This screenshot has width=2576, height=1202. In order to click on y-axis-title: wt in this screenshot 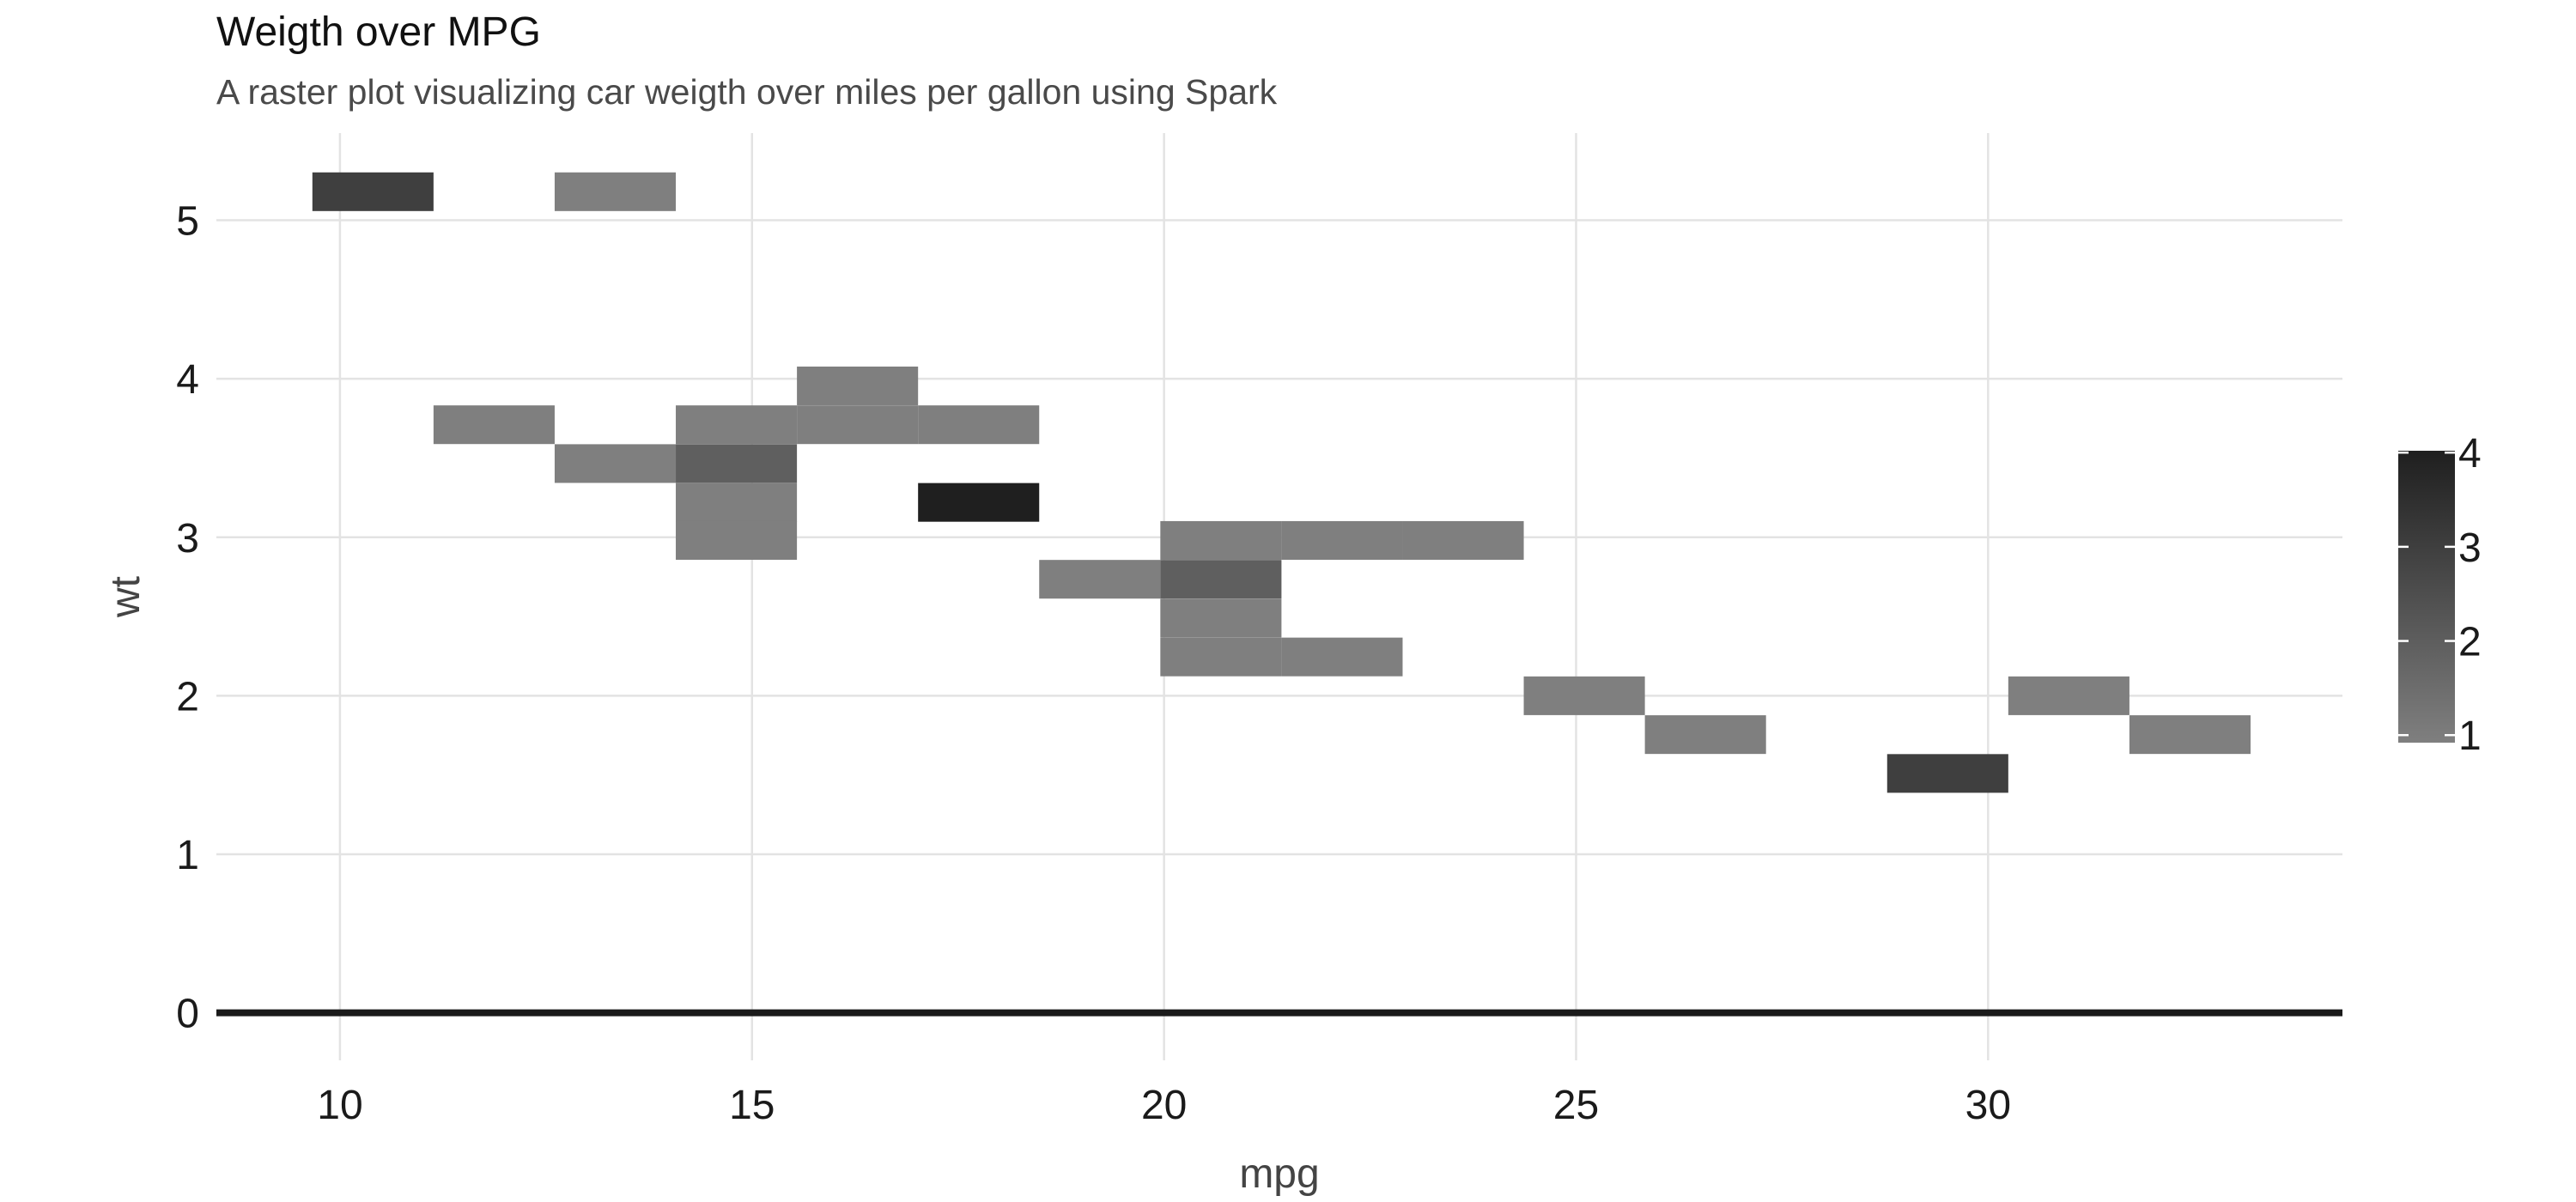, I will do `click(126, 597)`.